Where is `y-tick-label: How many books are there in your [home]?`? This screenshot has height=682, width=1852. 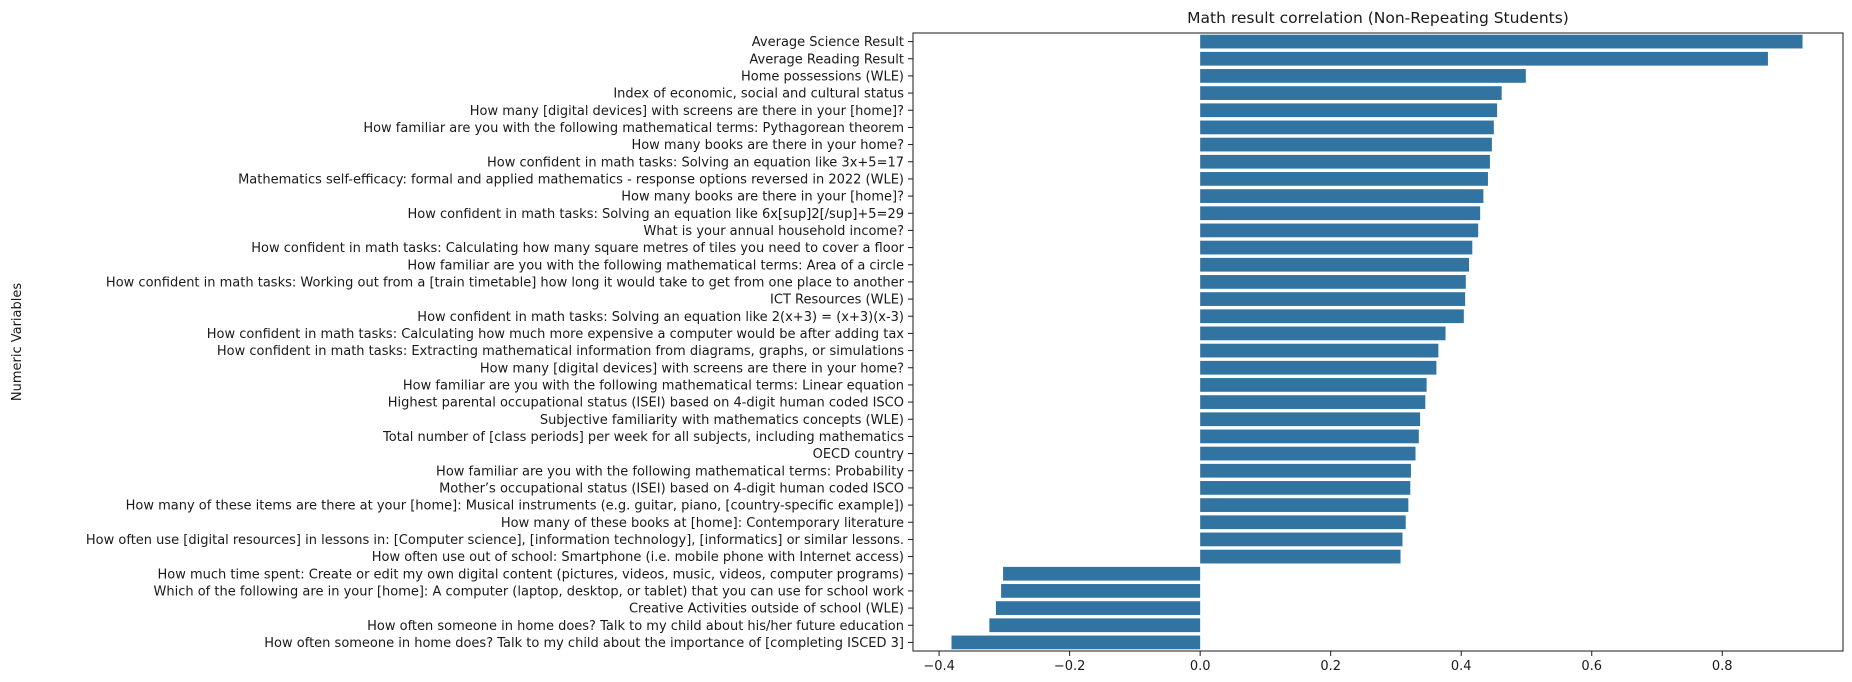
y-tick-label: How many books are there in your [home]? is located at coordinates (762, 197).